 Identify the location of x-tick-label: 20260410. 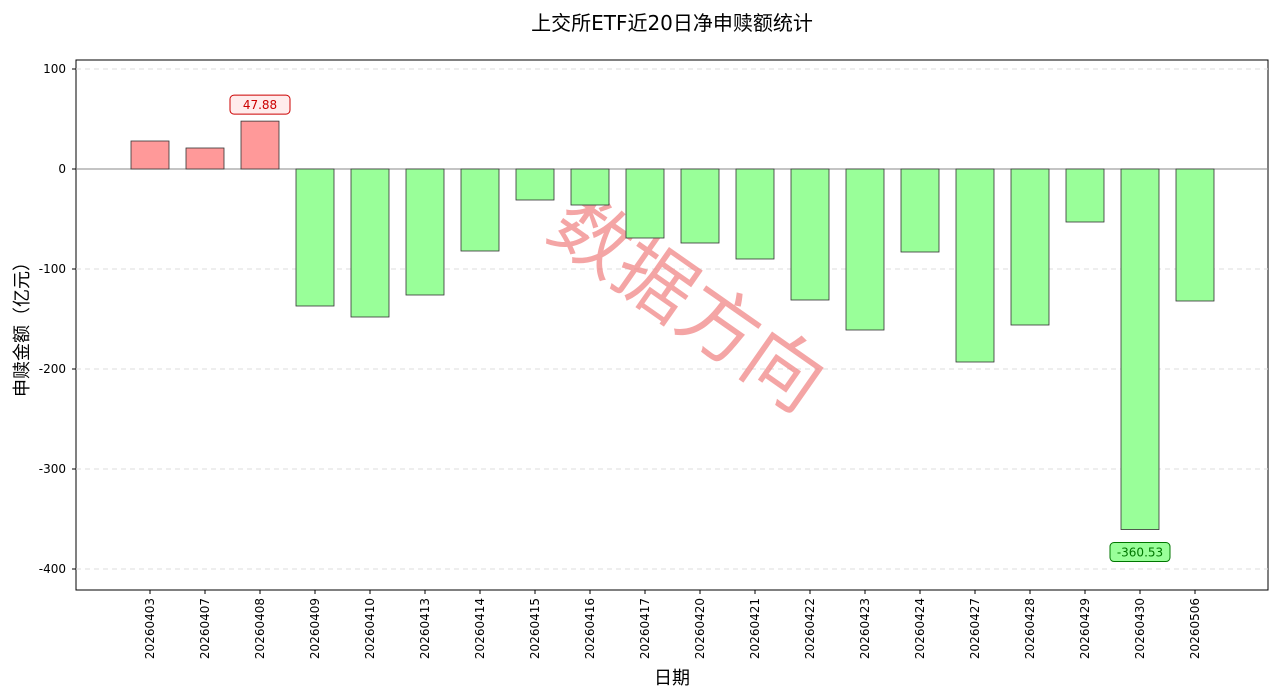
(370, 628).